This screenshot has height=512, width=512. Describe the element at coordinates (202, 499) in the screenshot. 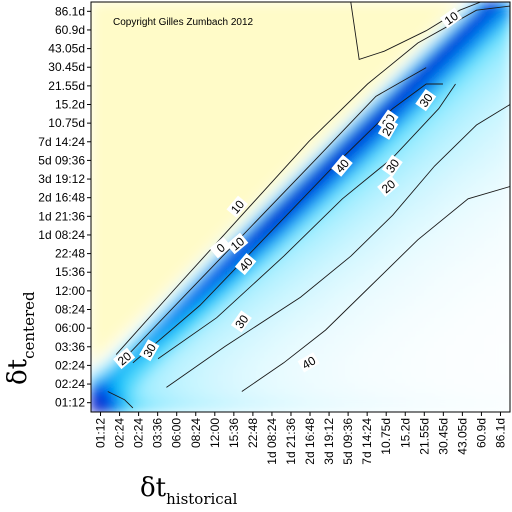

I see `x-axis-title-subscript: historical` at that location.